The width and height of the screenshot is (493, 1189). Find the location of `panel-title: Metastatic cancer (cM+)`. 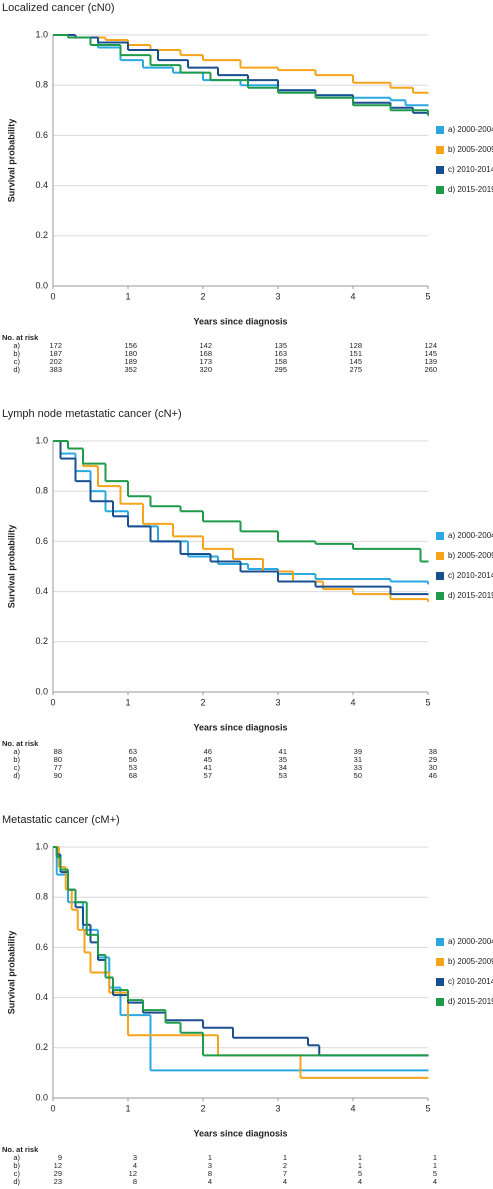

panel-title: Metastatic cancer (cM+) is located at coordinates (61, 820).